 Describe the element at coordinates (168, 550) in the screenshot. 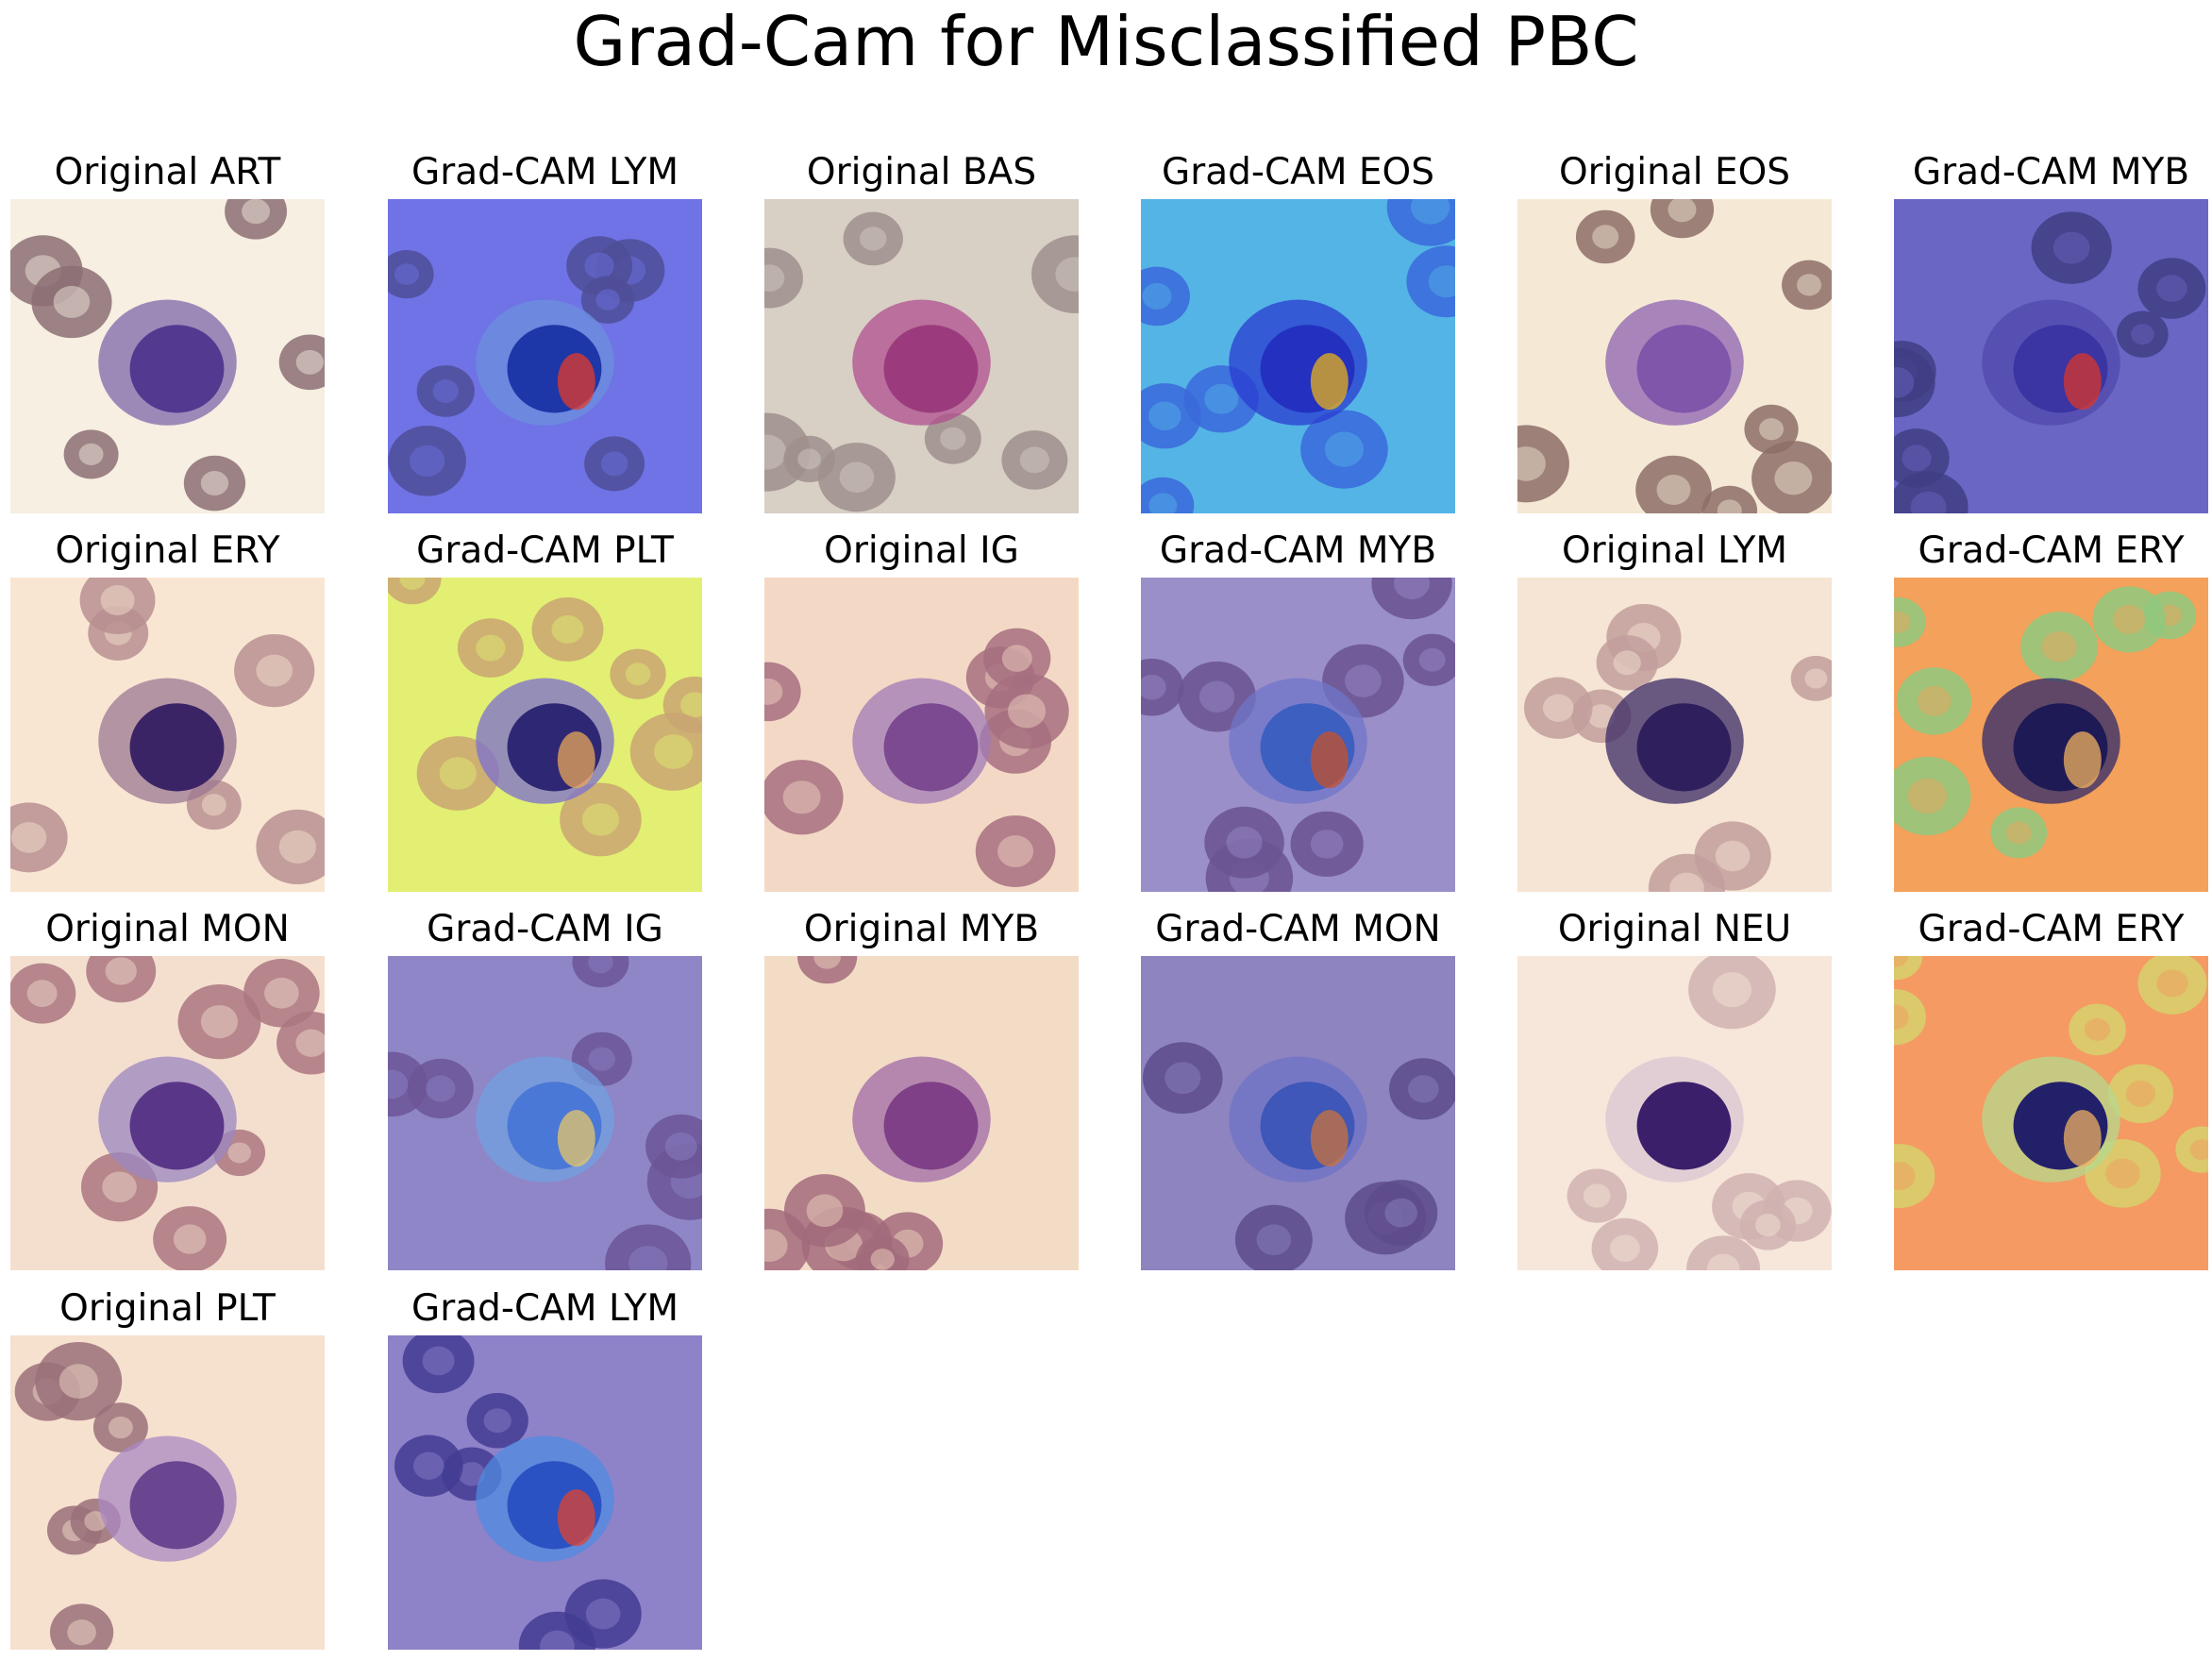

I see `panel-title: Original ERY` at that location.